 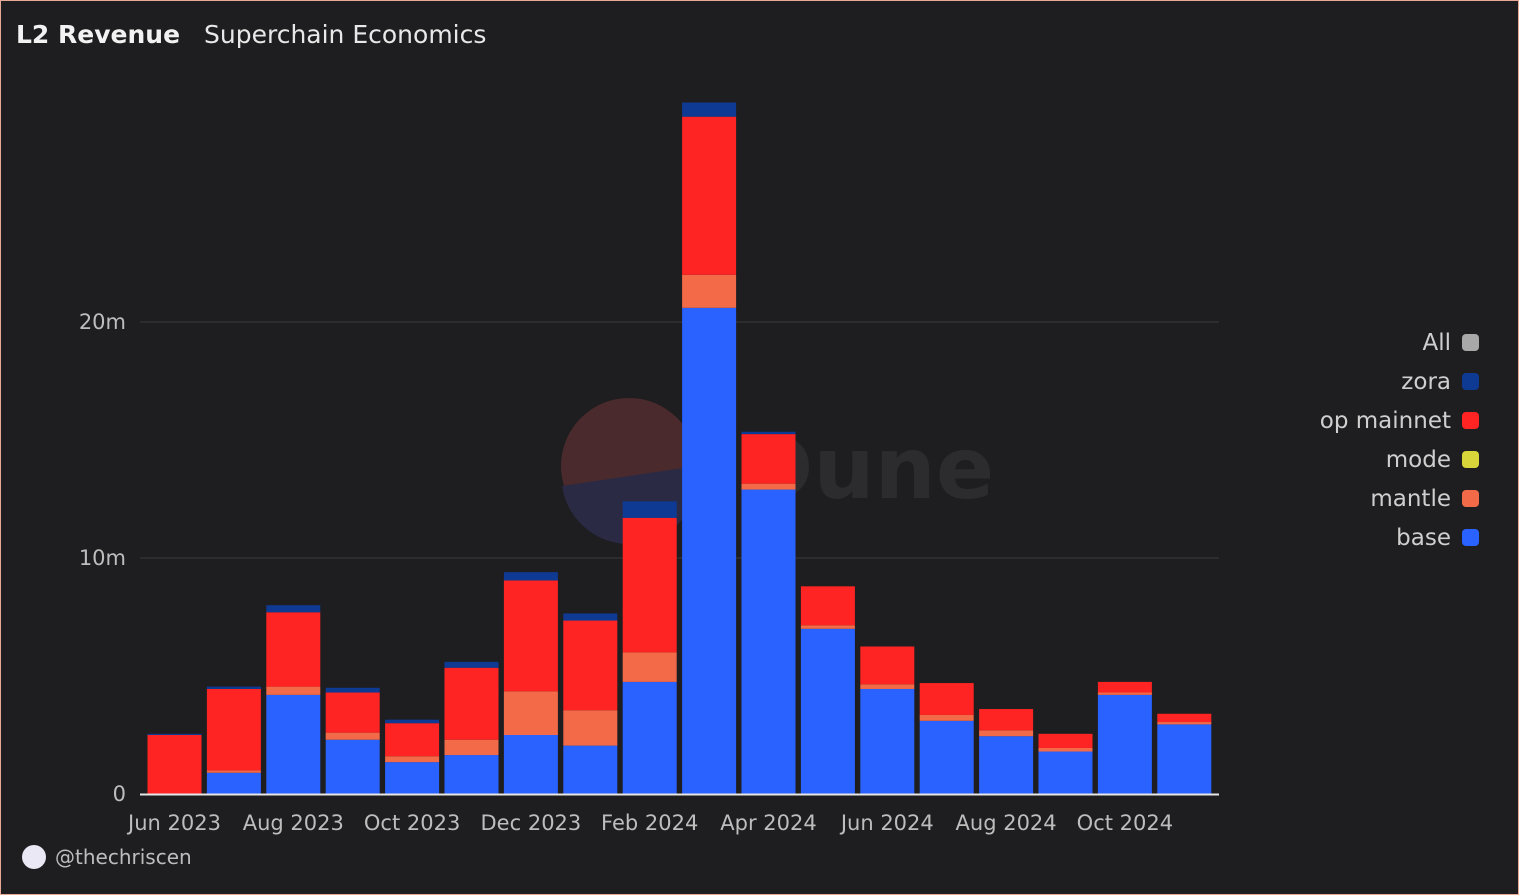 What do you see at coordinates (1006, 720) in the screenshot?
I see `bar-segment-op-mainnet: Aug 2024 · op mainnet` at bounding box center [1006, 720].